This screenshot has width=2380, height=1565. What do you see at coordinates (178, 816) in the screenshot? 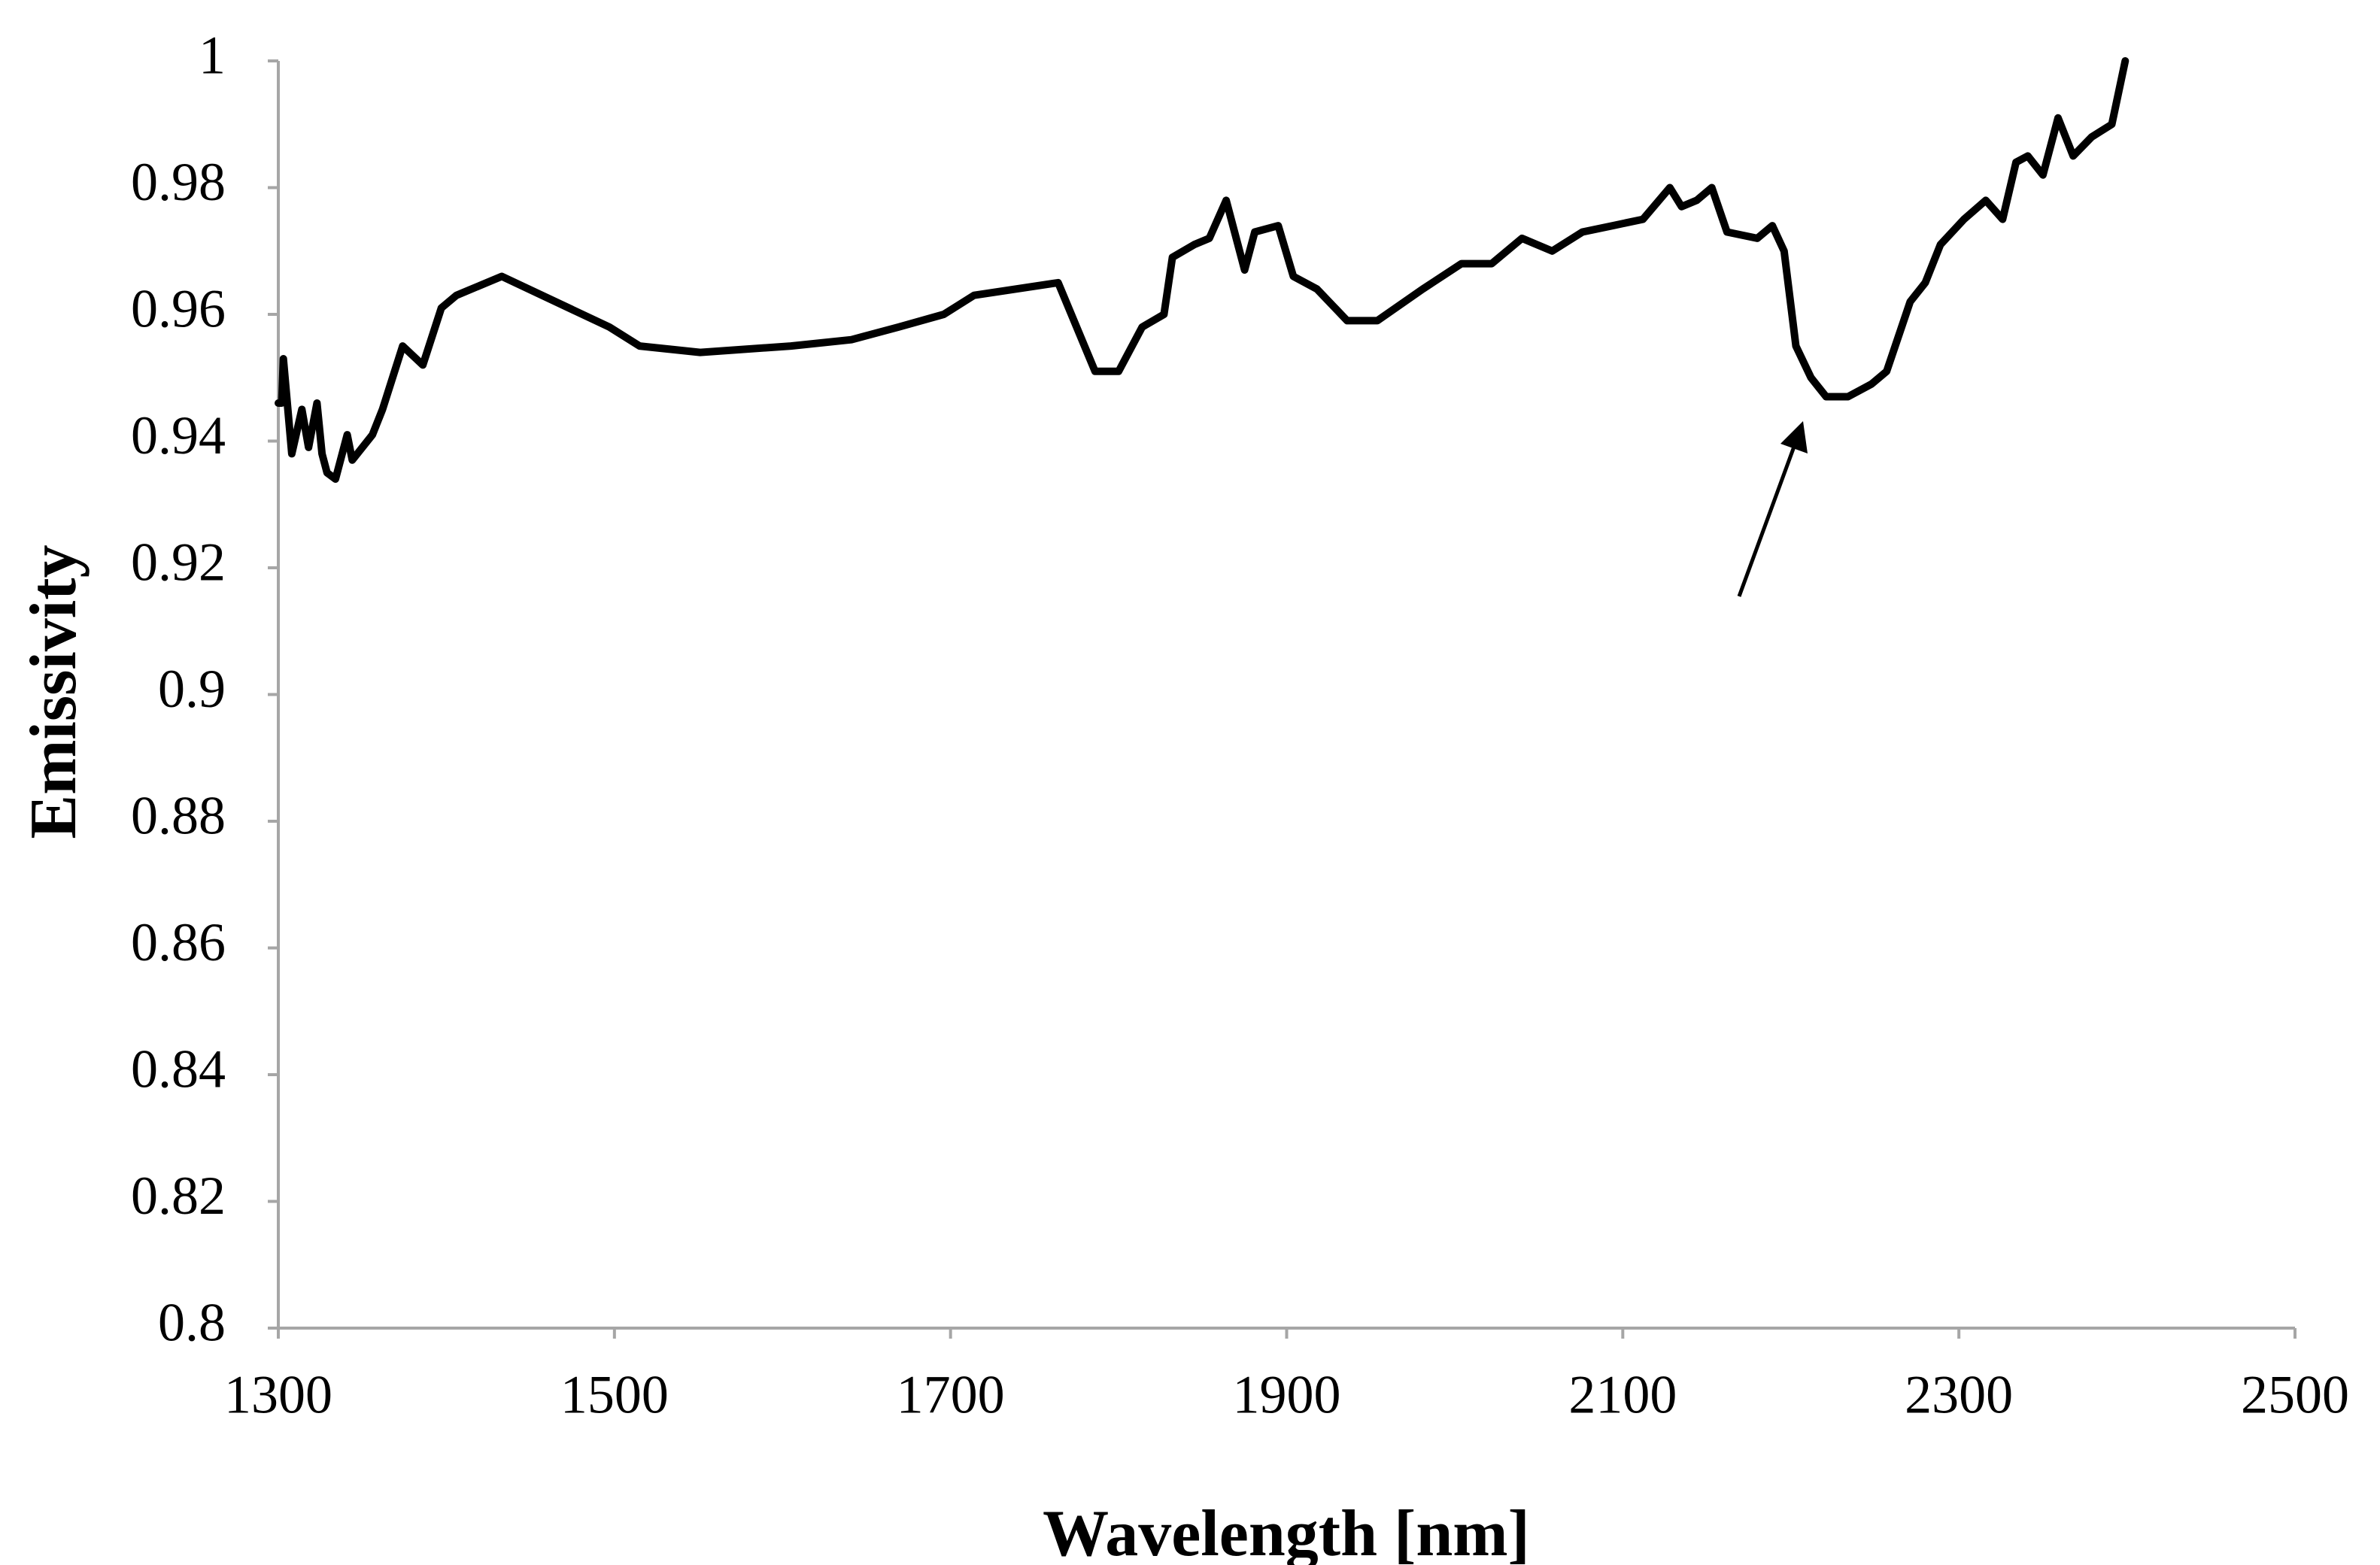
I see `y-tick-label: 0.88` at bounding box center [178, 816].